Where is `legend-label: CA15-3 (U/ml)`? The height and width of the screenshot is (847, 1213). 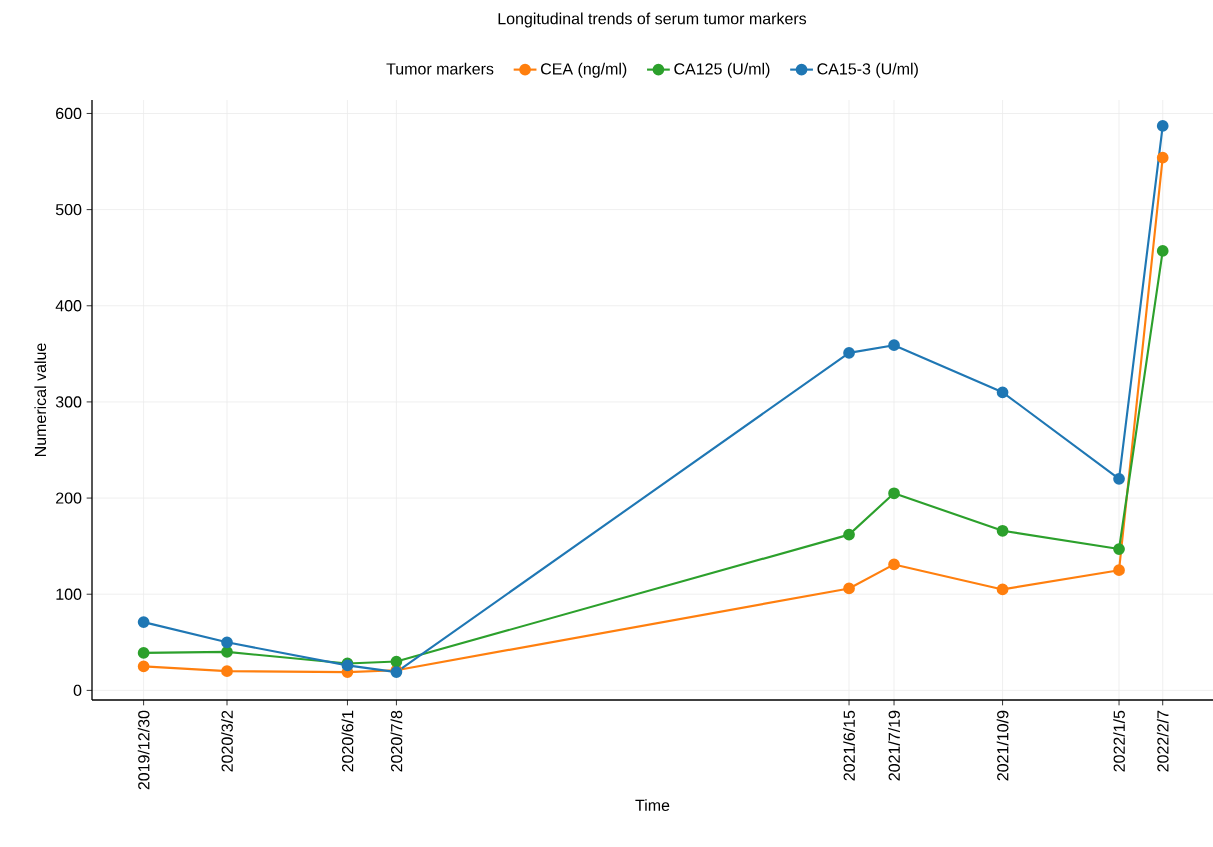 legend-label: CA15-3 (U/ml) is located at coordinates (867, 70).